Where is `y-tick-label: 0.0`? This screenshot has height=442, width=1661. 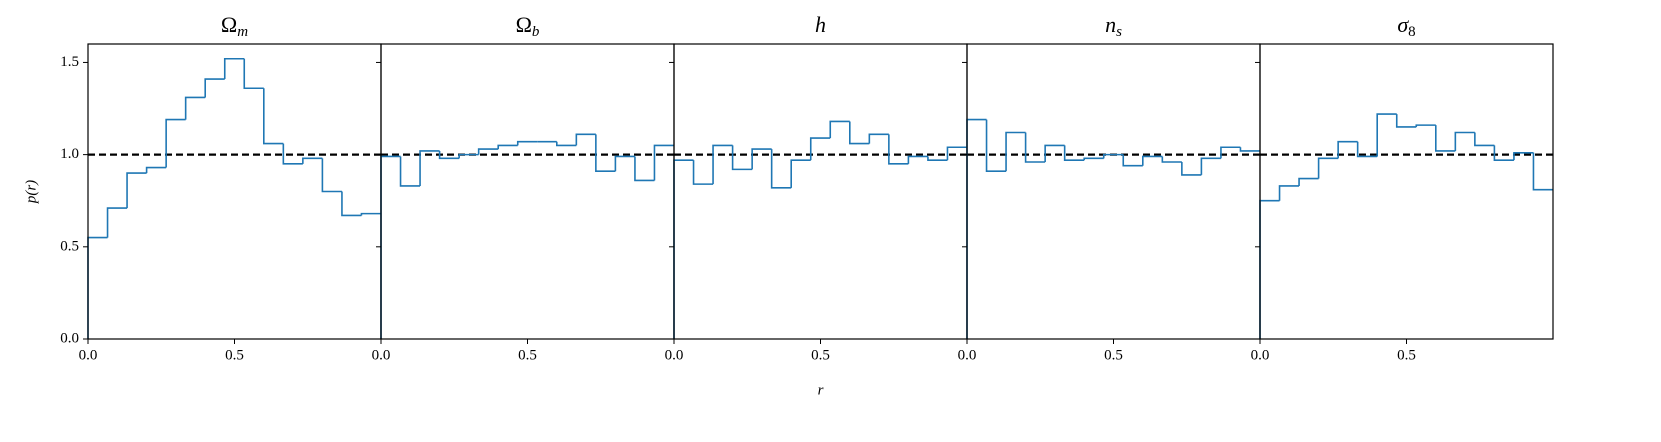 y-tick-label: 0.0 is located at coordinates (69, 338).